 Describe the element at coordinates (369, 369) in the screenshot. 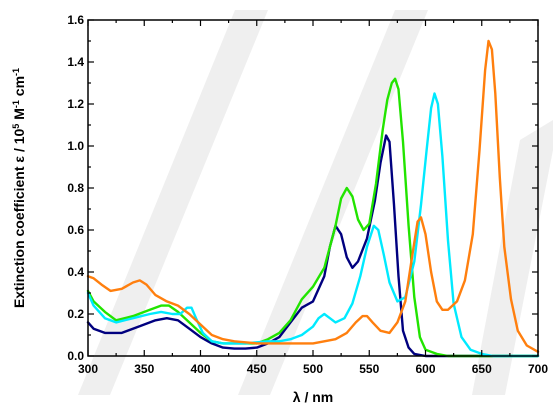

I see `x-tick-label: 550` at that location.